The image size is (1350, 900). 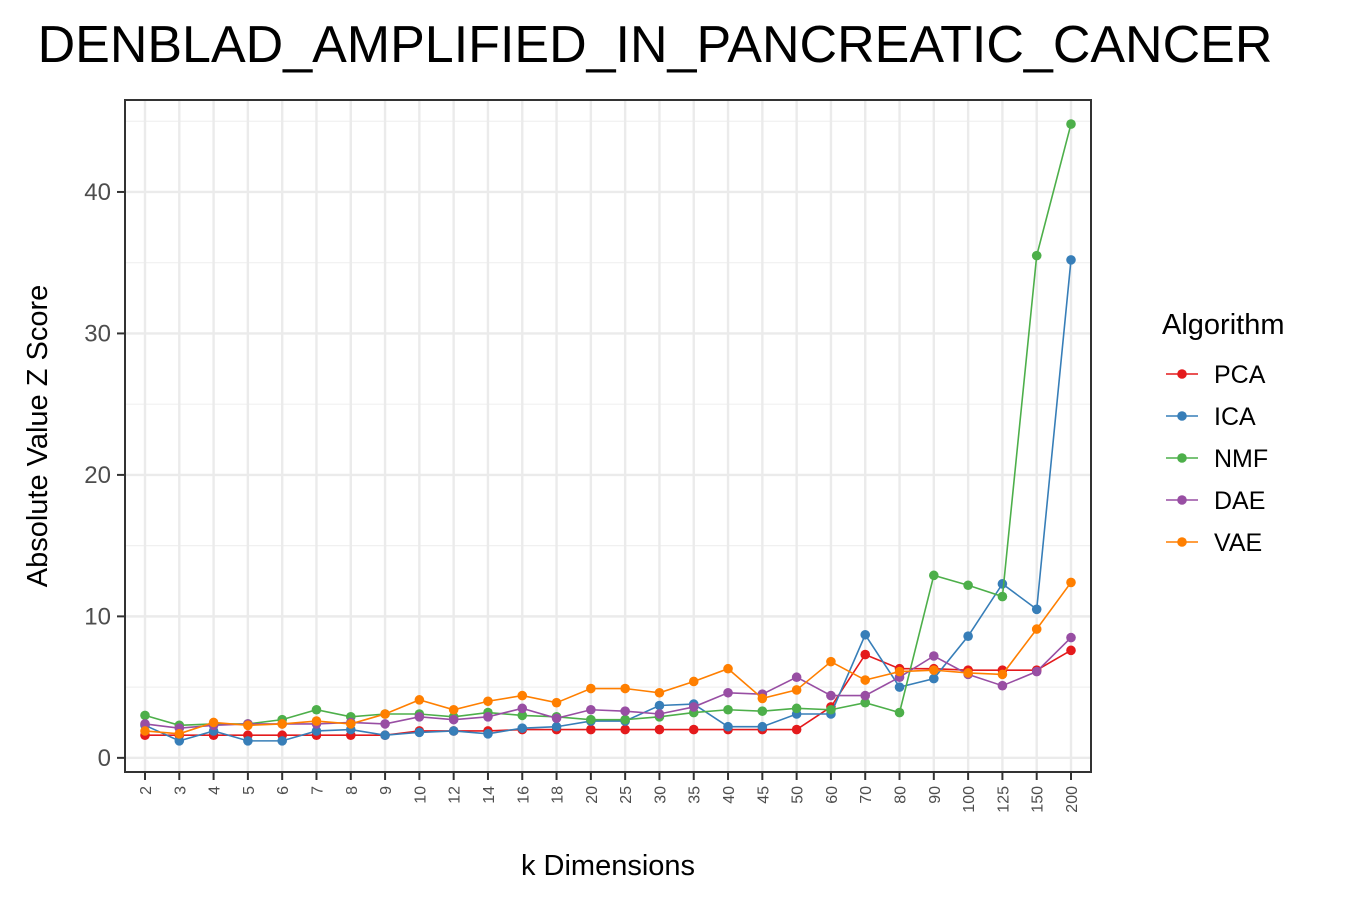 I want to click on legend-label: PCA, so click(x=1240, y=375).